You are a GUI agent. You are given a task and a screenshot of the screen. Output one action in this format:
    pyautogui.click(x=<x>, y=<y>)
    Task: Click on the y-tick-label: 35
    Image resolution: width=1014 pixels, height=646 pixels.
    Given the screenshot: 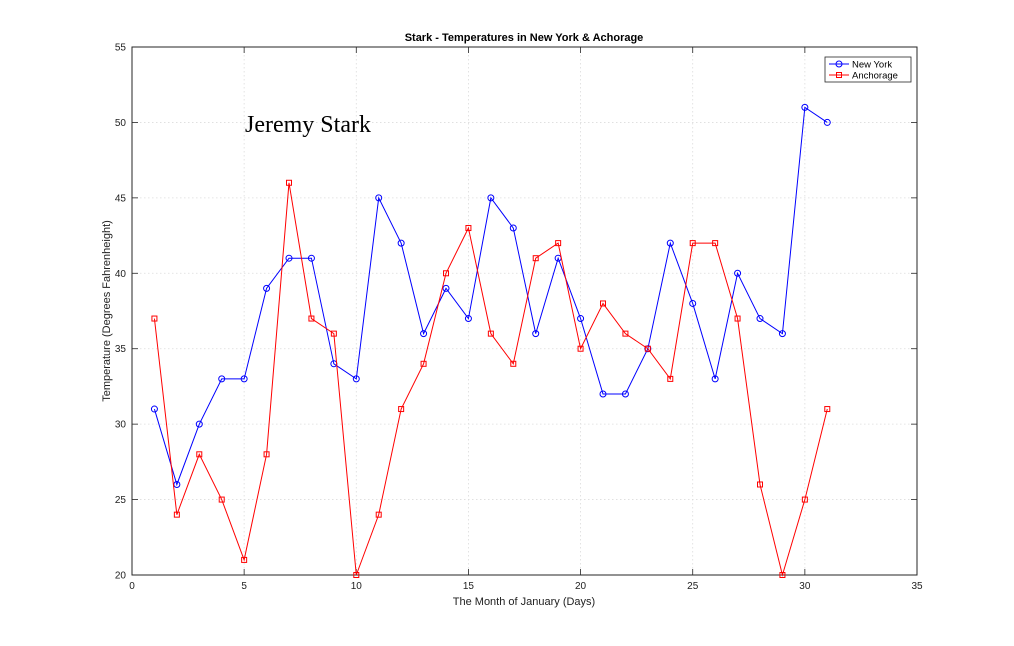 What is the action you would take?
    pyautogui.click(x=121, y=349)
    